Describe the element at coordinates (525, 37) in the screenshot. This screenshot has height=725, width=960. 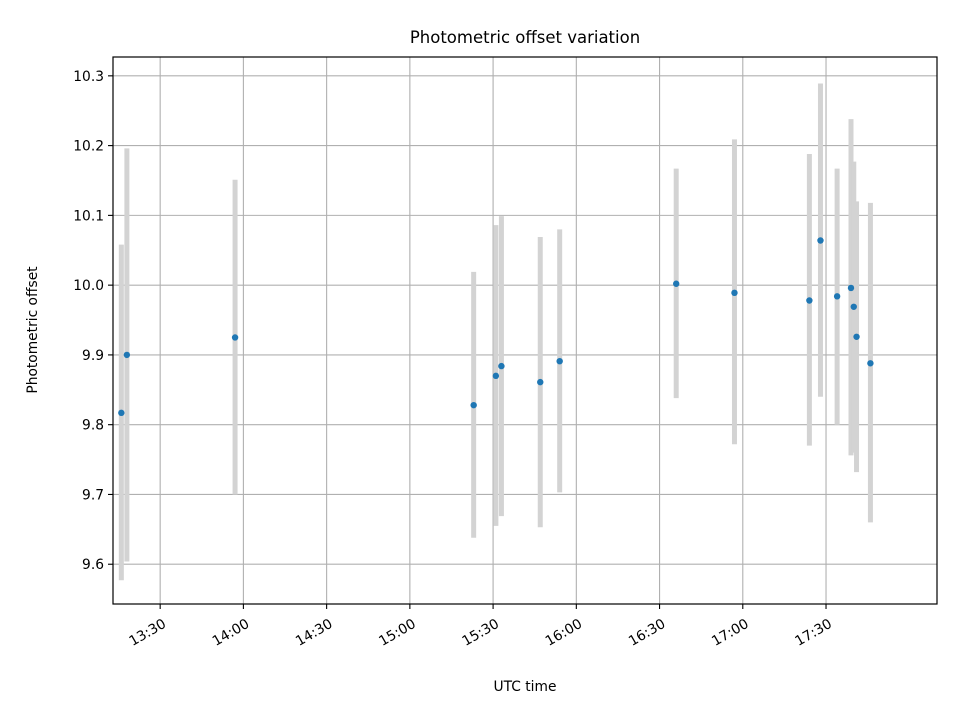
I see `chart-title: Photometric offset variation` at that location.